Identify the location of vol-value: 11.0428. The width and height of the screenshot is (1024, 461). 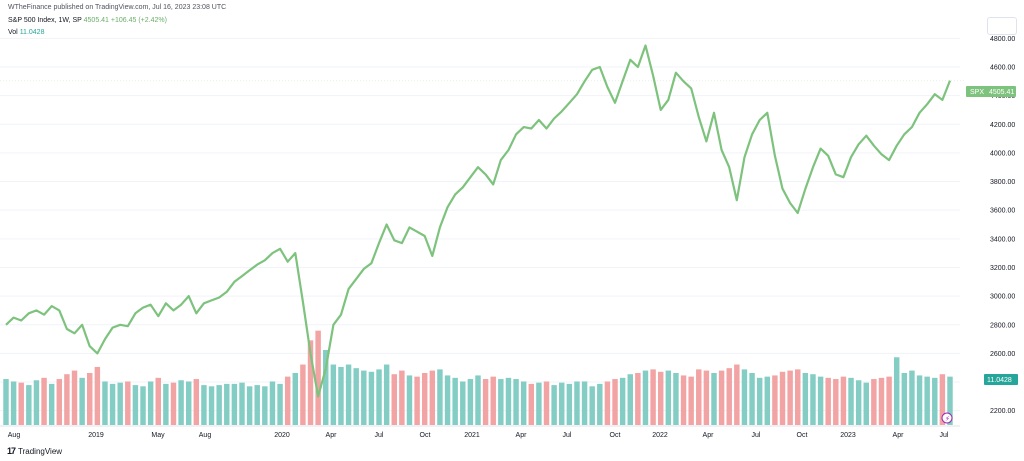
(32, 32).